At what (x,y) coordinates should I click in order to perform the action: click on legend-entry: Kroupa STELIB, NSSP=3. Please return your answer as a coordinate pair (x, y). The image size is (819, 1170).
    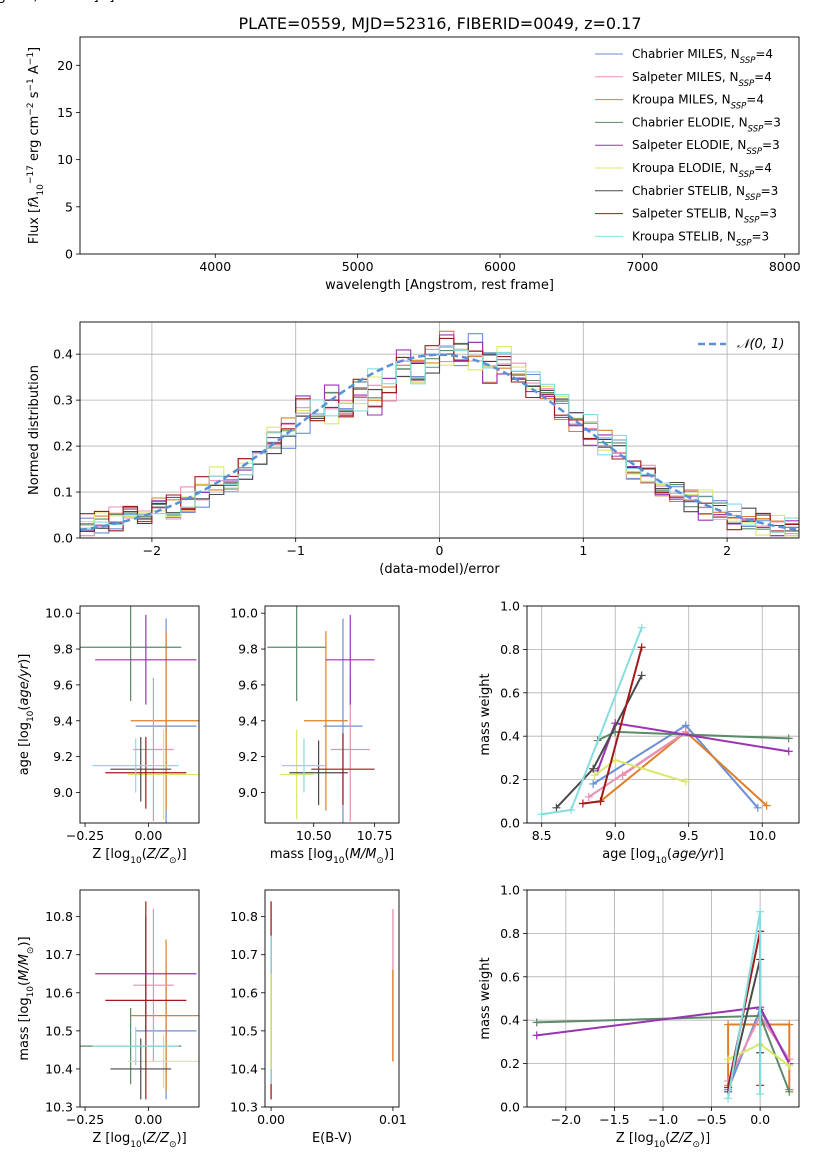
    Looking at the image, I should click on (700, 238).